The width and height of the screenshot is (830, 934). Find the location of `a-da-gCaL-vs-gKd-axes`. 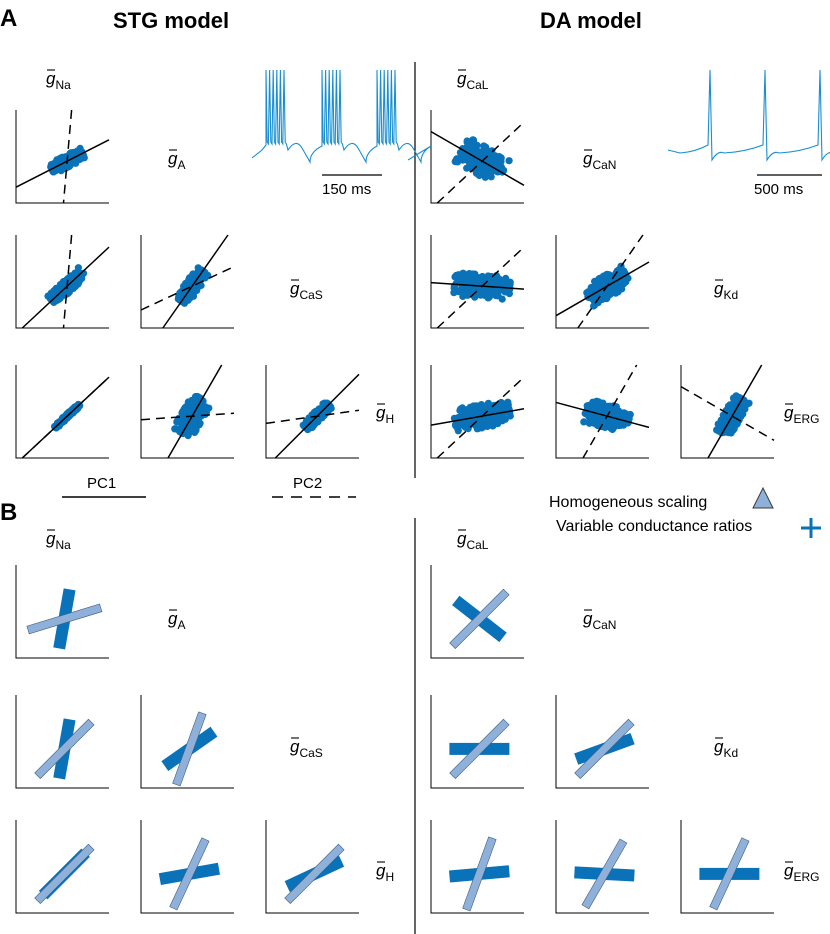

a-da-gCaL-vs-gKd-axes is located at coordinates (477, 282).